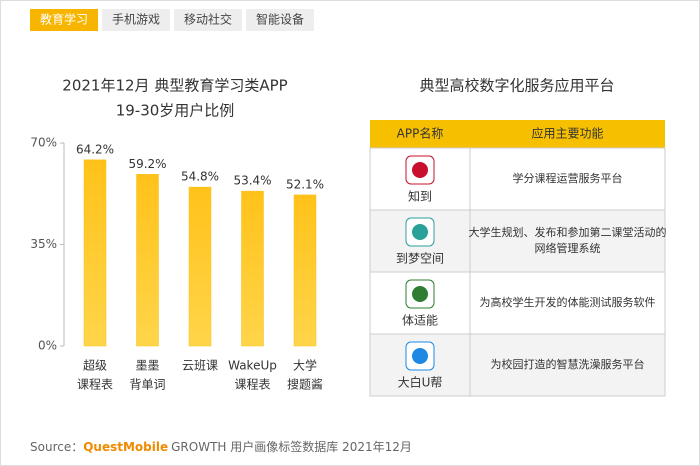 Image resolution: width=700 pixels, height=466 pixels. Describe the element at coordinates (568, 364) in the screenshot. I see `app-function: 为校园打造的智慧洗澡服务平台` at that location.